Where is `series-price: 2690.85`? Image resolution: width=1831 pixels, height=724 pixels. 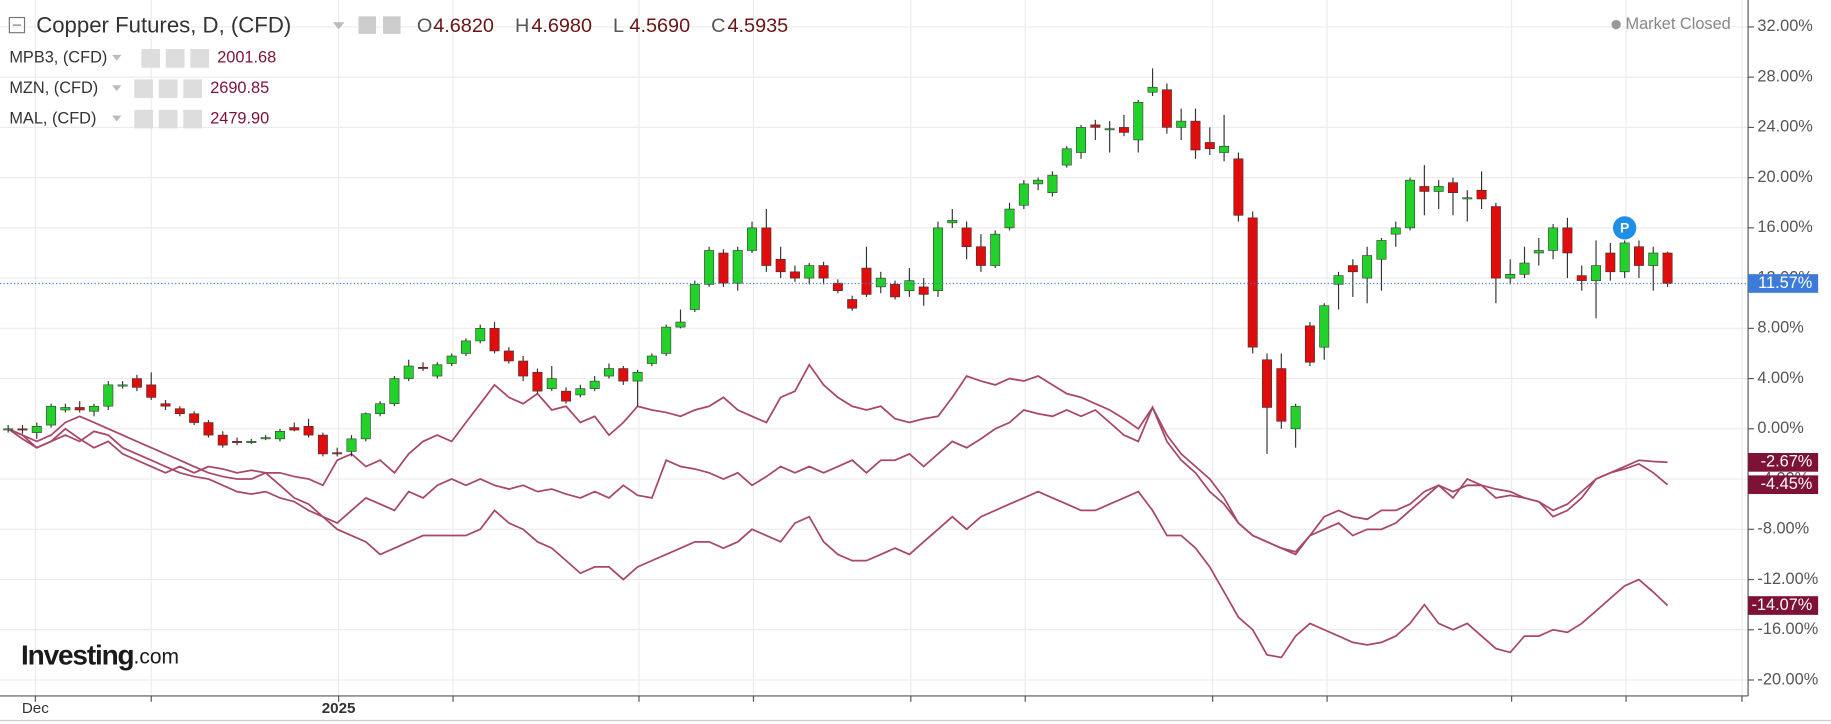 series-price: 2690.85 is located at coordinates (239, 88).